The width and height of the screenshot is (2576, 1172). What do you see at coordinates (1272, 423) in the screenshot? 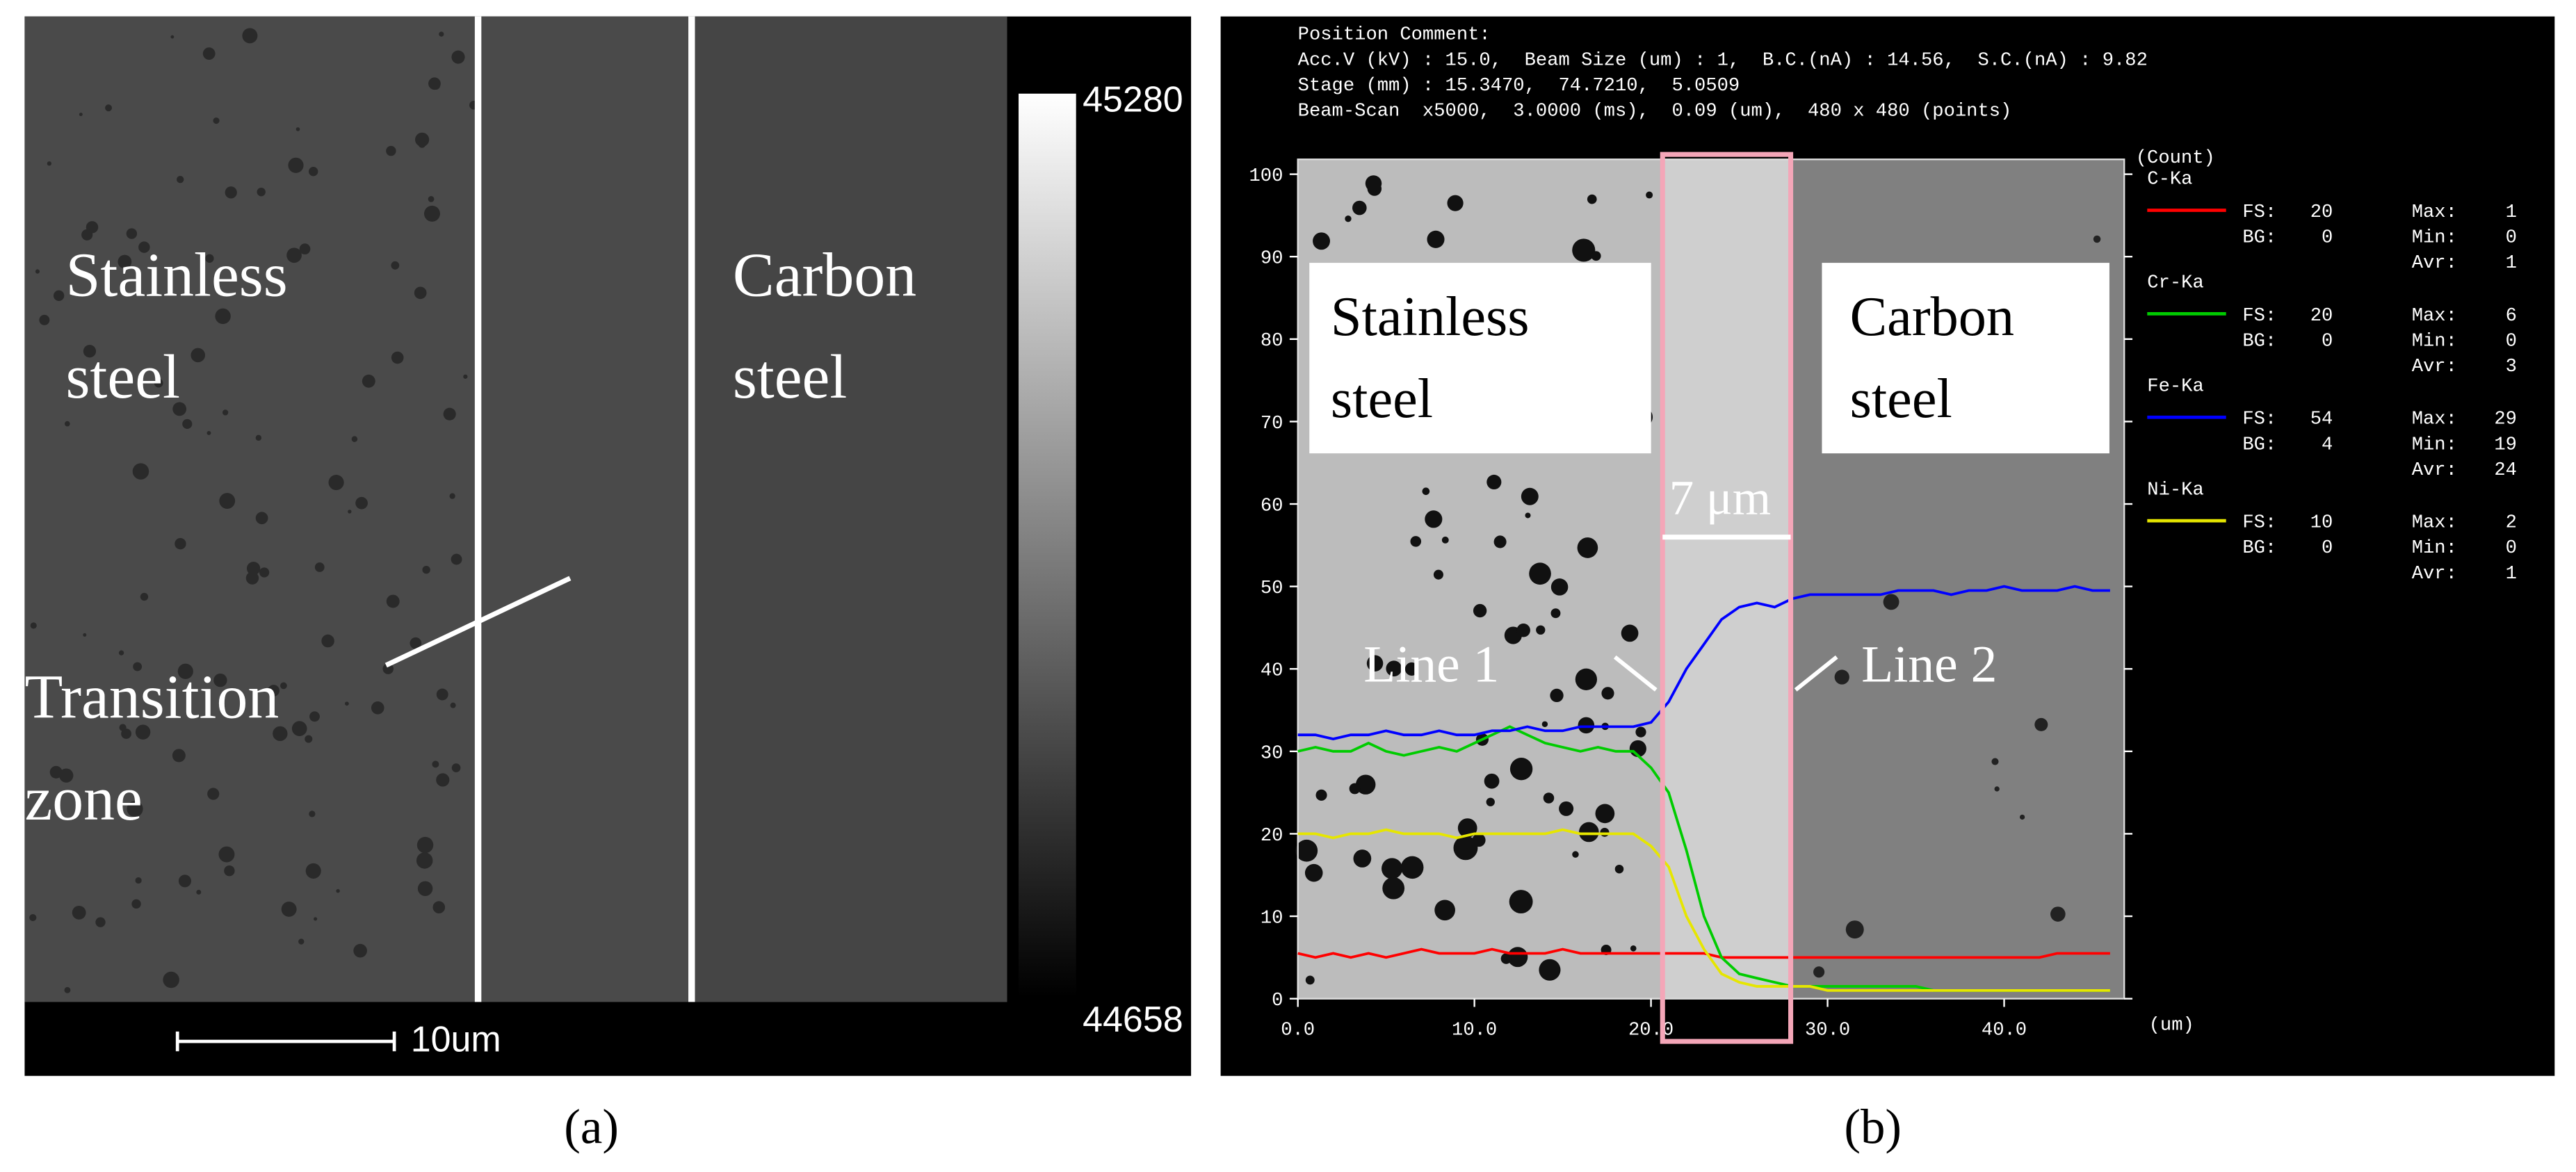
I see `y-tick-label: 70` at bounding box center [1272, 423].